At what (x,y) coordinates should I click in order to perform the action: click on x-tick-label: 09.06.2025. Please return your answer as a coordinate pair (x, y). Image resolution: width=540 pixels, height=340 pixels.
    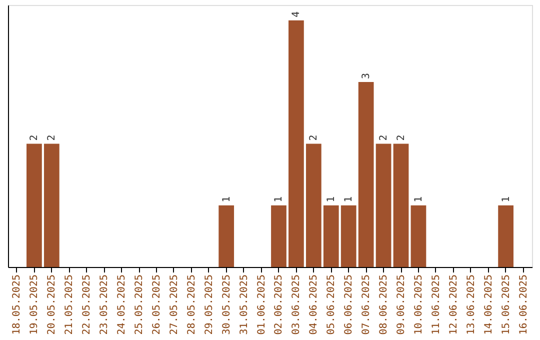
    Looking at the image, I should click on (401, 304).